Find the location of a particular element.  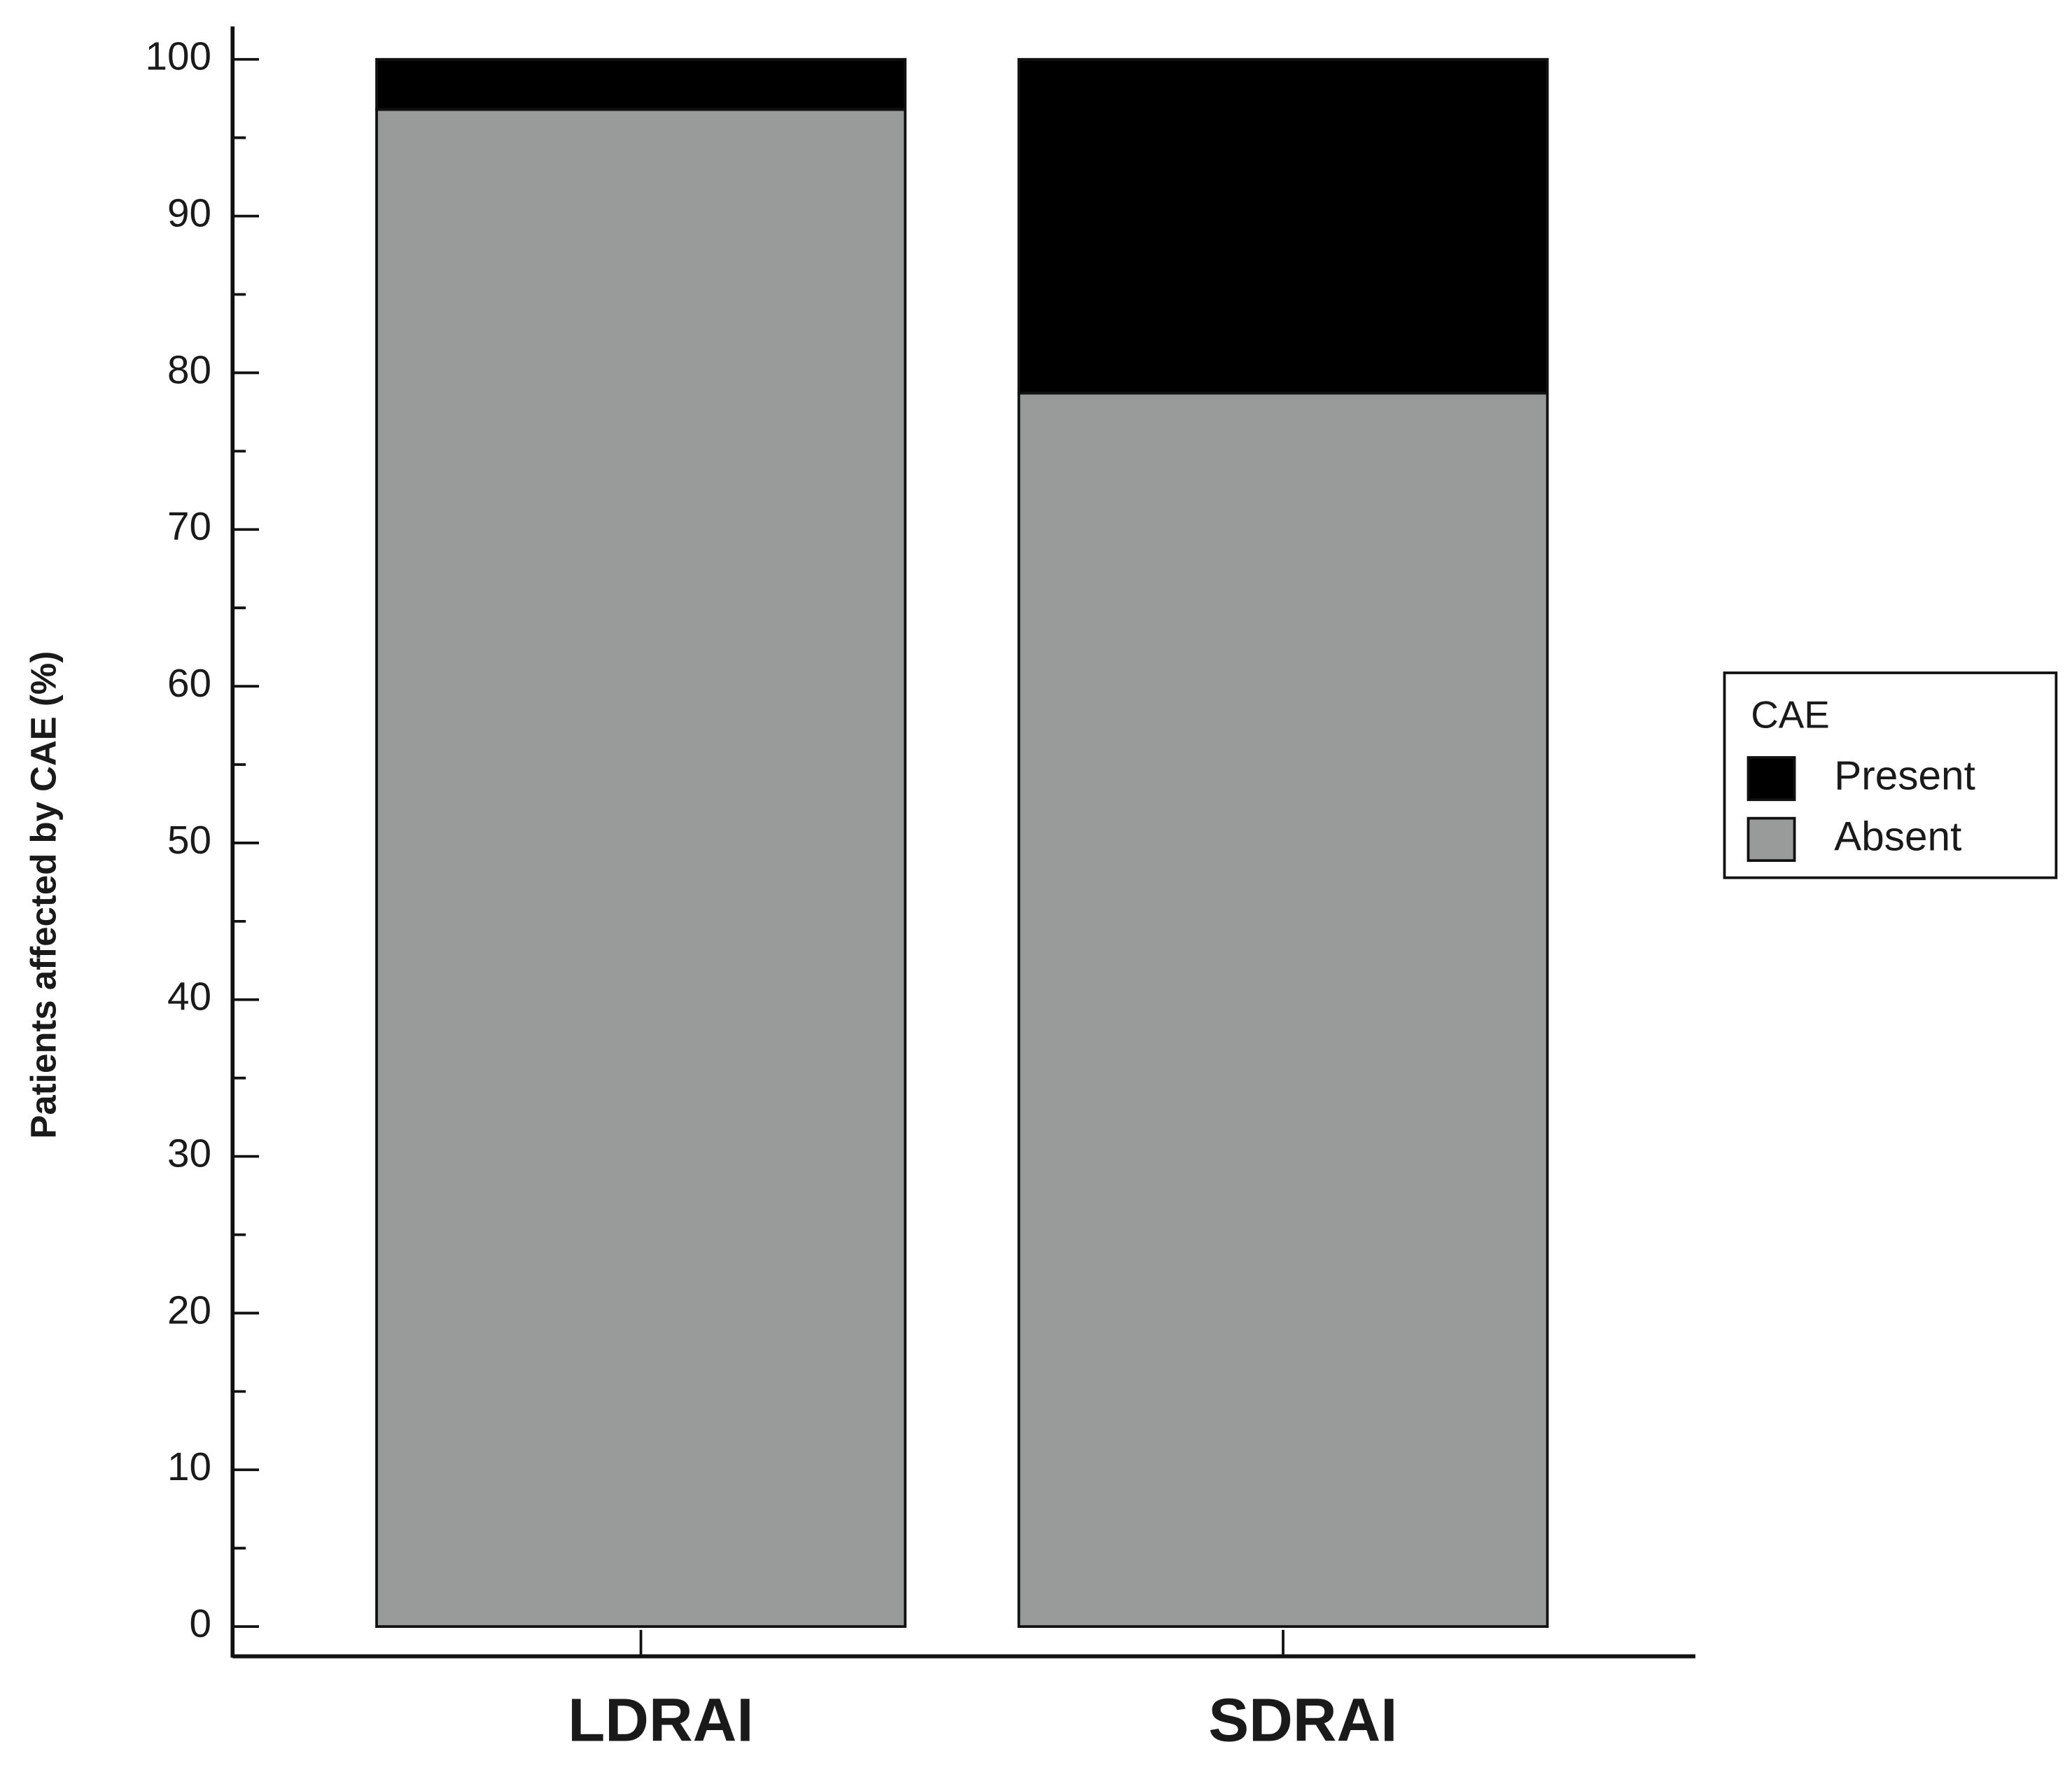

y-tick-label: 0 is located at coordinates (200, 1624).